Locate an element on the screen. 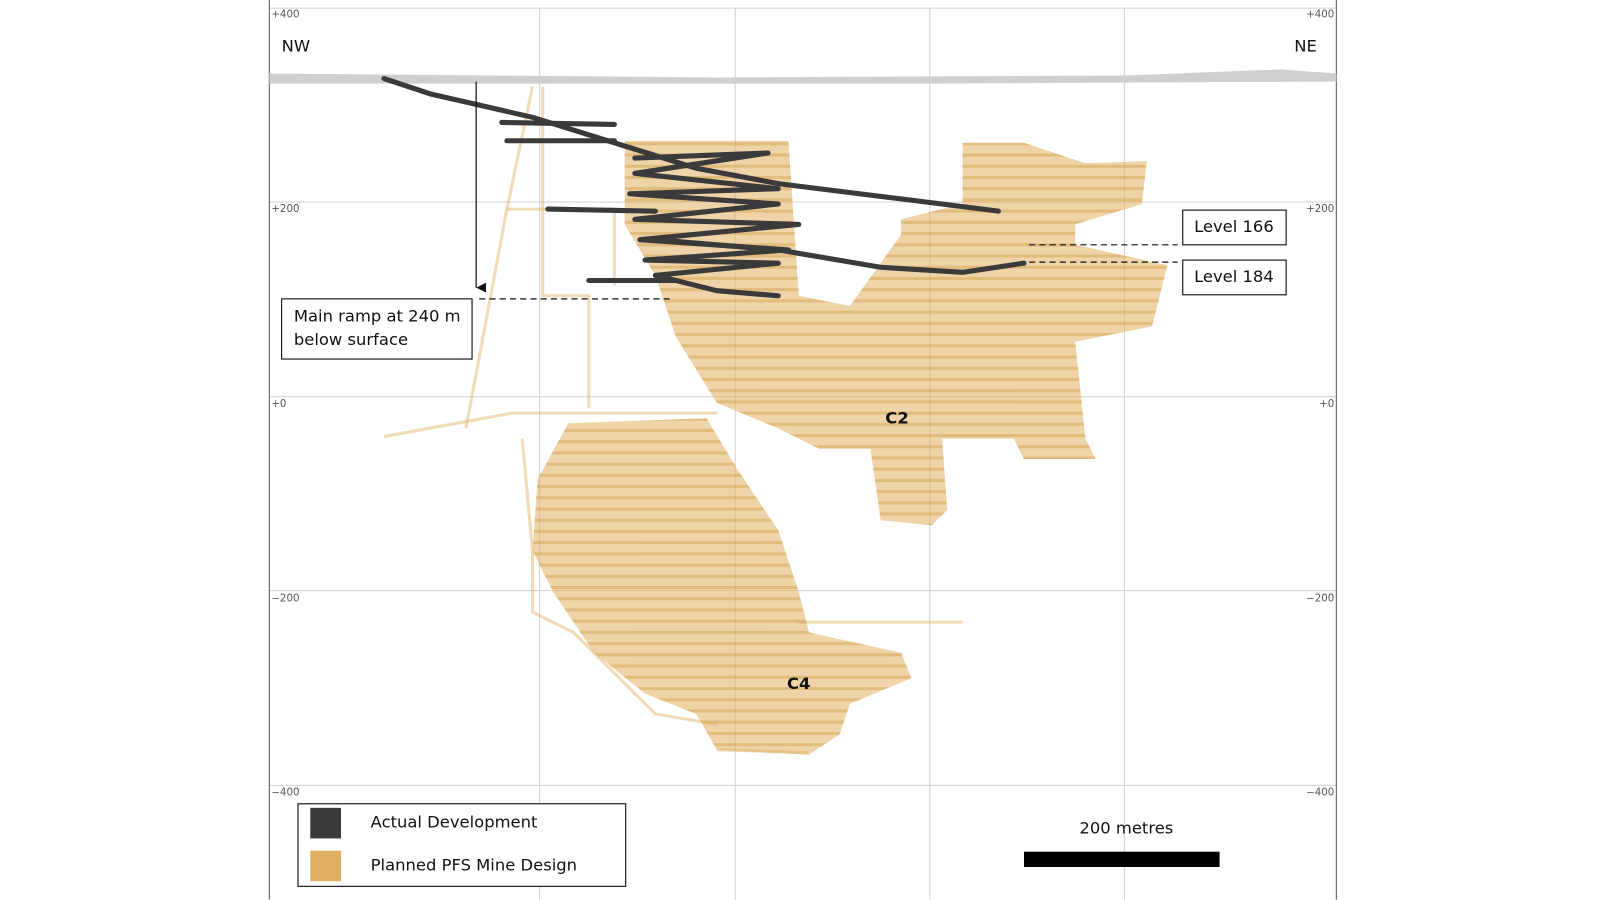 The image size is (1600, 900). note-line: below surface is located at coordinates (351, 339).